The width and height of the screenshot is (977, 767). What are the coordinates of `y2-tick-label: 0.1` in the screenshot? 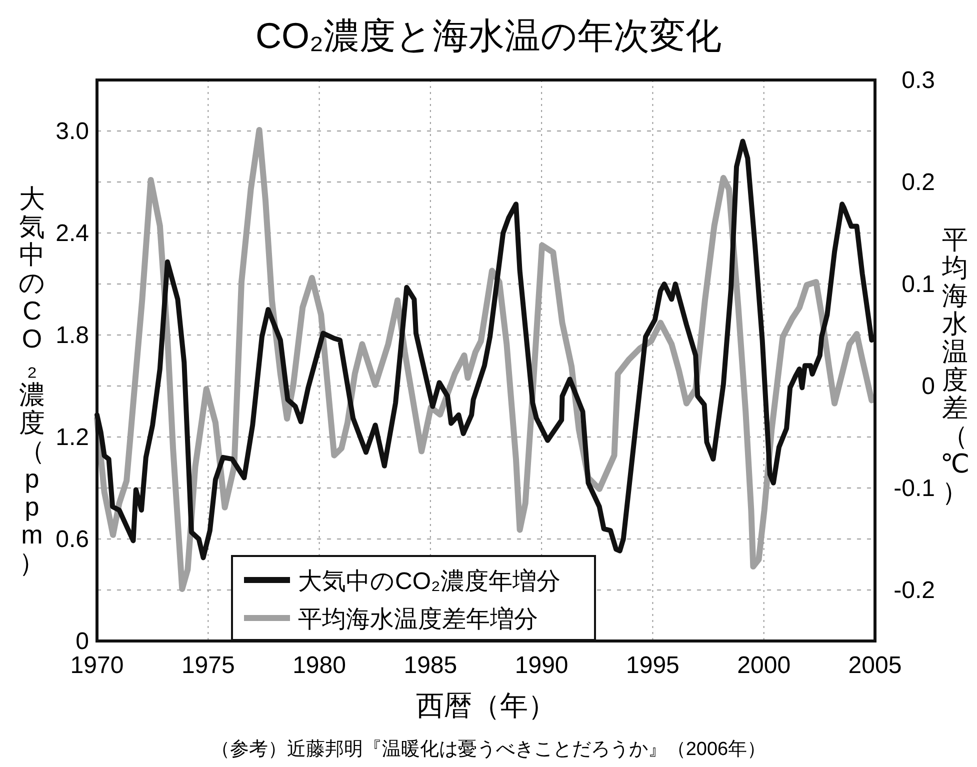 It's located at (918, 284).